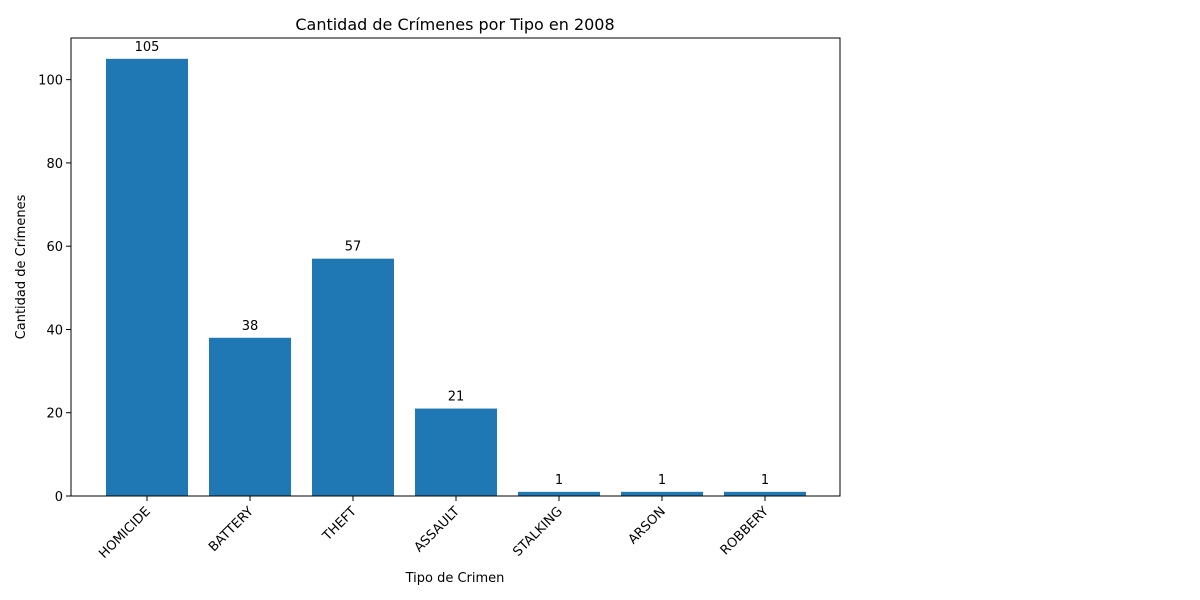 The width and height of the screenshot is (1200, 600). Describe the element at coordinates (54, 414) in the screenshot. I see `y-tick-label: 20` at that location.